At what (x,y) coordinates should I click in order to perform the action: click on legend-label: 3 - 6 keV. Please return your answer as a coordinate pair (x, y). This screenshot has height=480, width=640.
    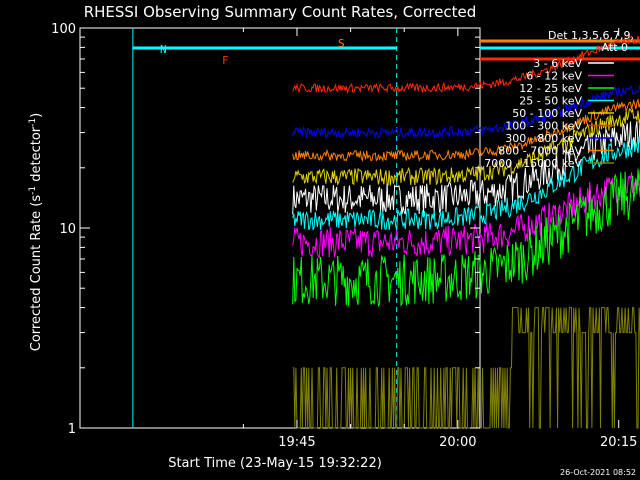
    Looking at the image, I should click on (557, 63).